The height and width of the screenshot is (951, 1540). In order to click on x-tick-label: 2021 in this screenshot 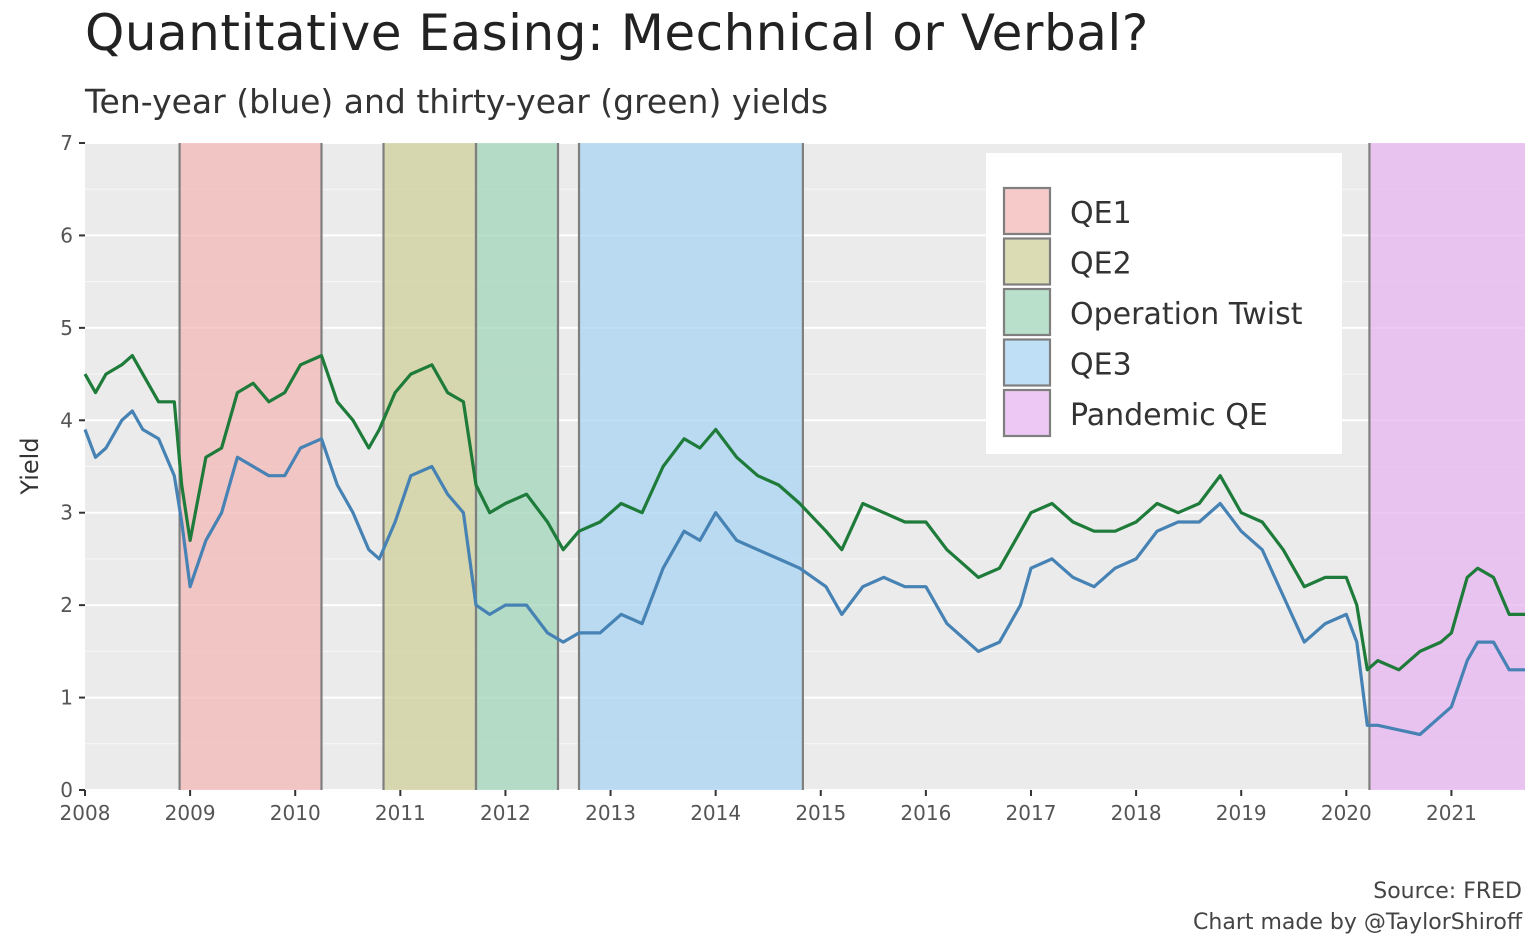, I will do `click(1451, 813)`.